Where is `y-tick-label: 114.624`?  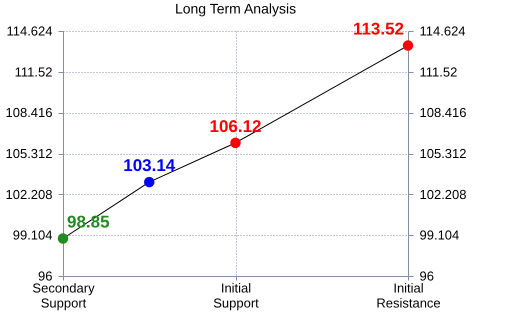 y-tick-label: 114.624 is located at coordinates (29, 31).